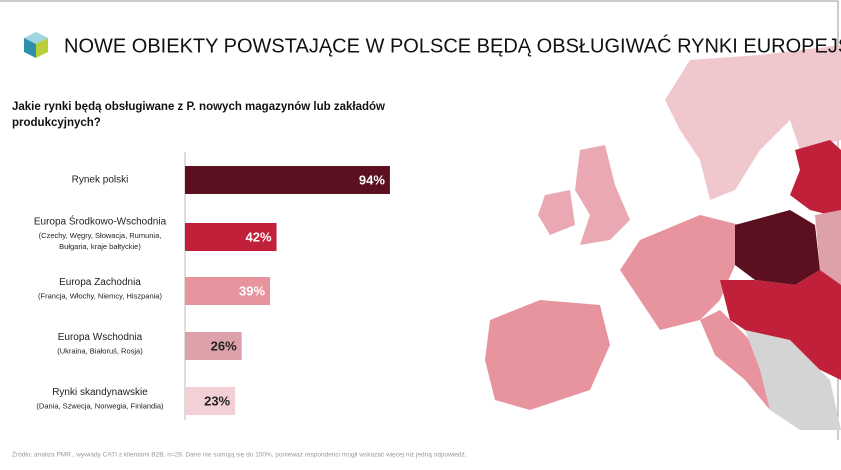 This screenshot has height=470, width=841. What do you see at coordinates (680, 272) in the screenshot?
I see `western-europe` at bounding box center [680, 272].